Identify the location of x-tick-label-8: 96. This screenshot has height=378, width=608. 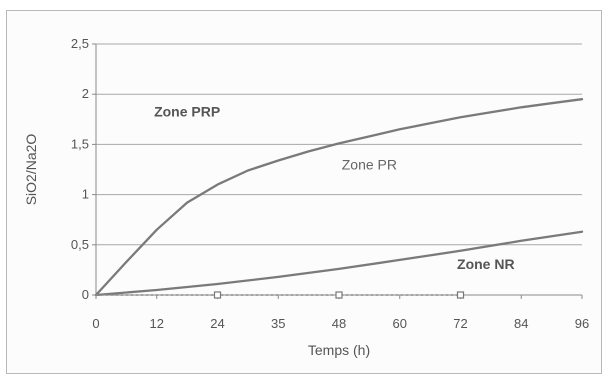
(582, 323).